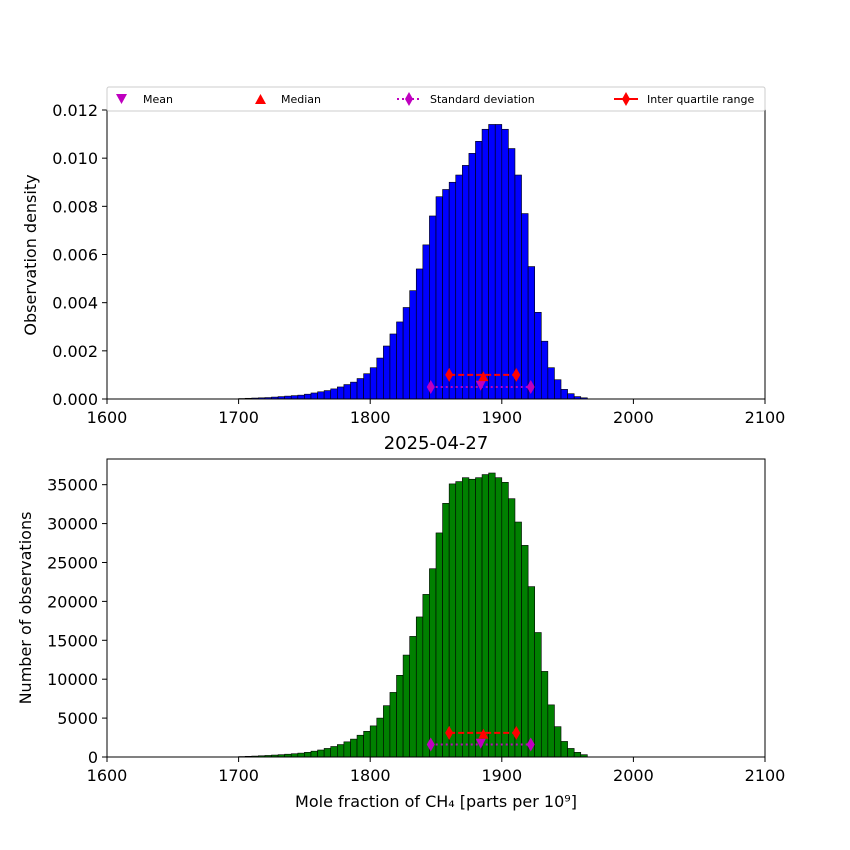  What do you see at coordinates (765, 417) in the screenshot?
I see `density-x-tick-label: 2100` at bounding box center [765, 417].